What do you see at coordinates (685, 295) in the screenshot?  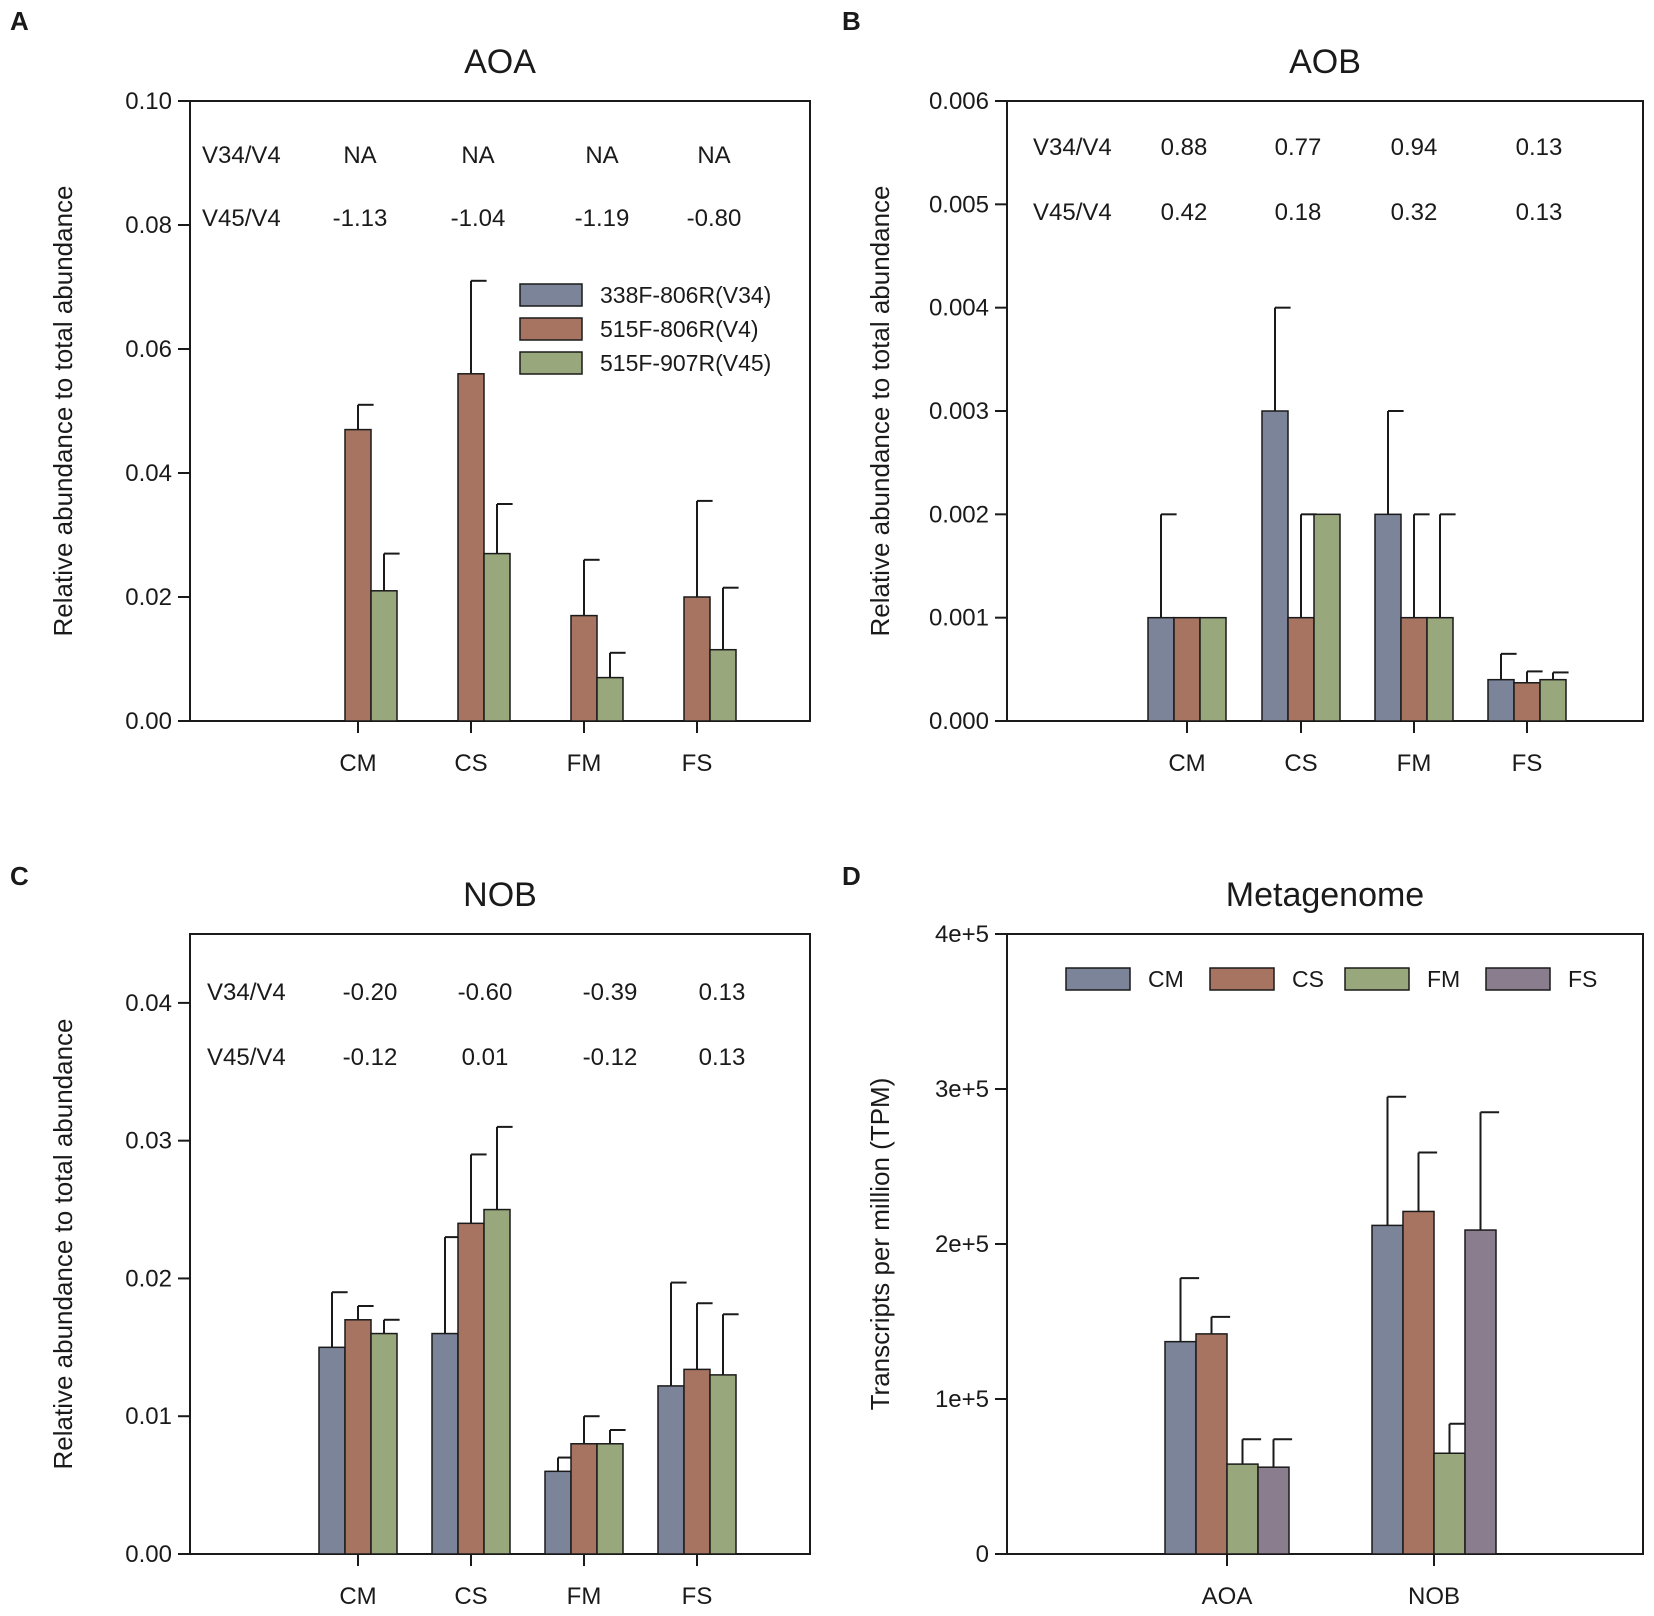 I see `legend-entry: 338F-806R(V34)` at bounding box center [685, 295].